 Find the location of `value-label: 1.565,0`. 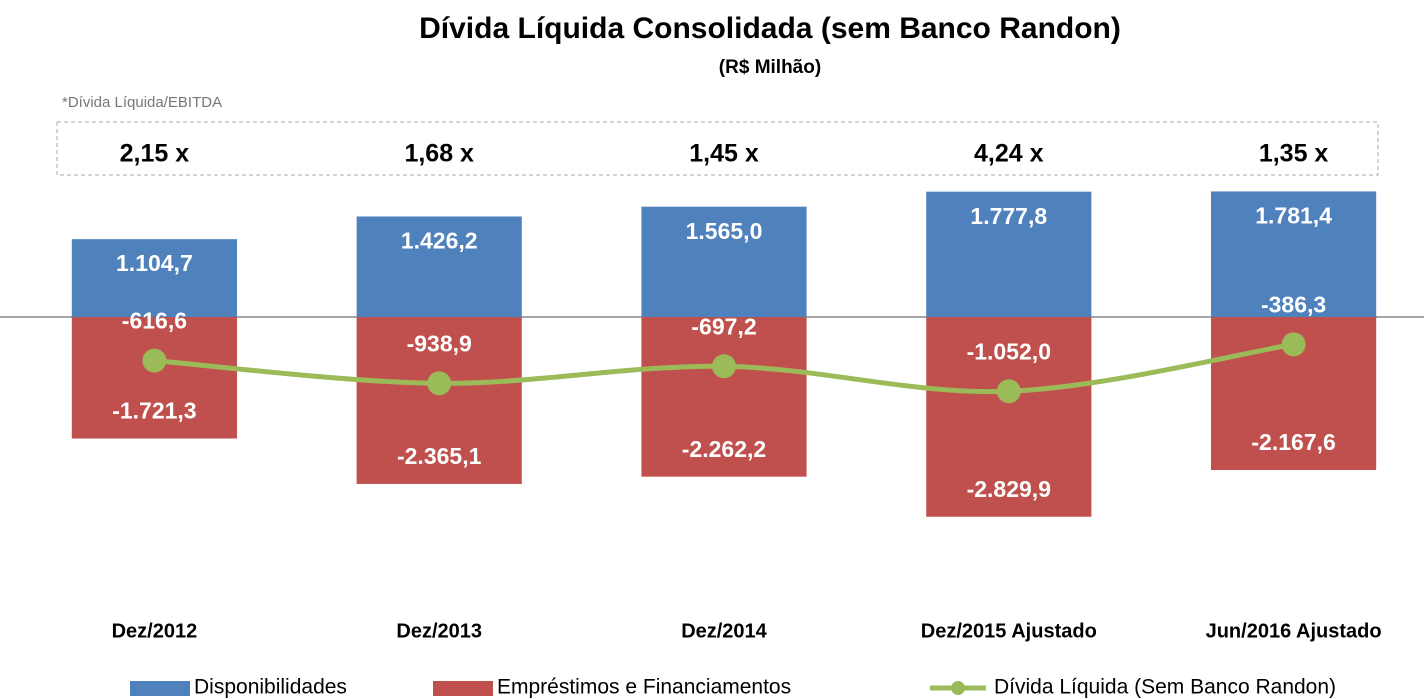

value-label: 1.565,0 is located at coordinates (724, 231).